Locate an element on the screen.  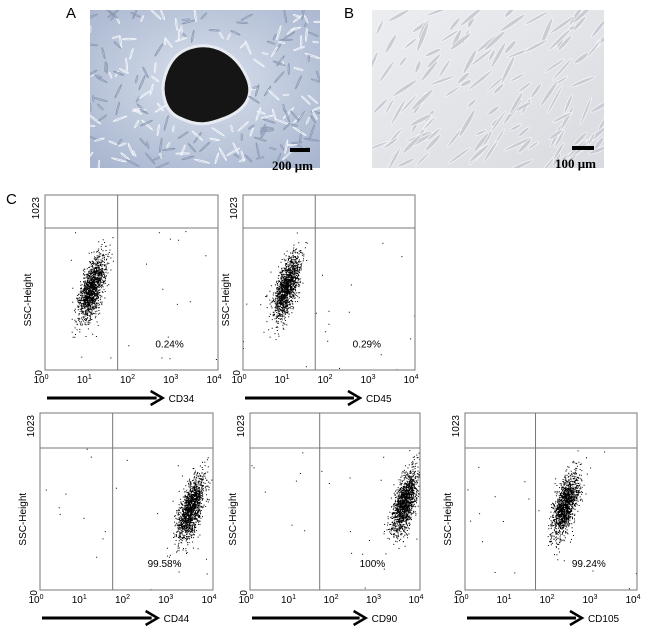
marker-label: CD34 is located at coordinates (182, 399).